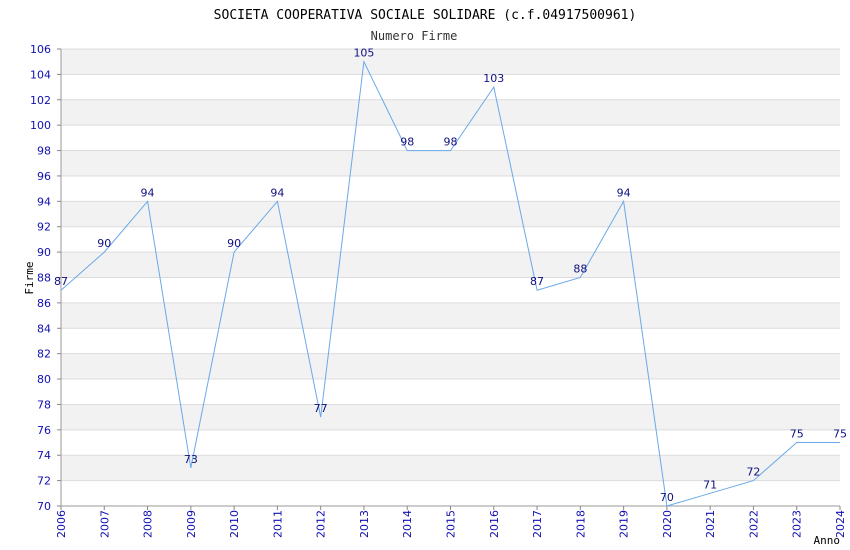 Image resolution: width=850 pixels, height=550 pixels. I want to click on data-label: 103, so click(493, 78).